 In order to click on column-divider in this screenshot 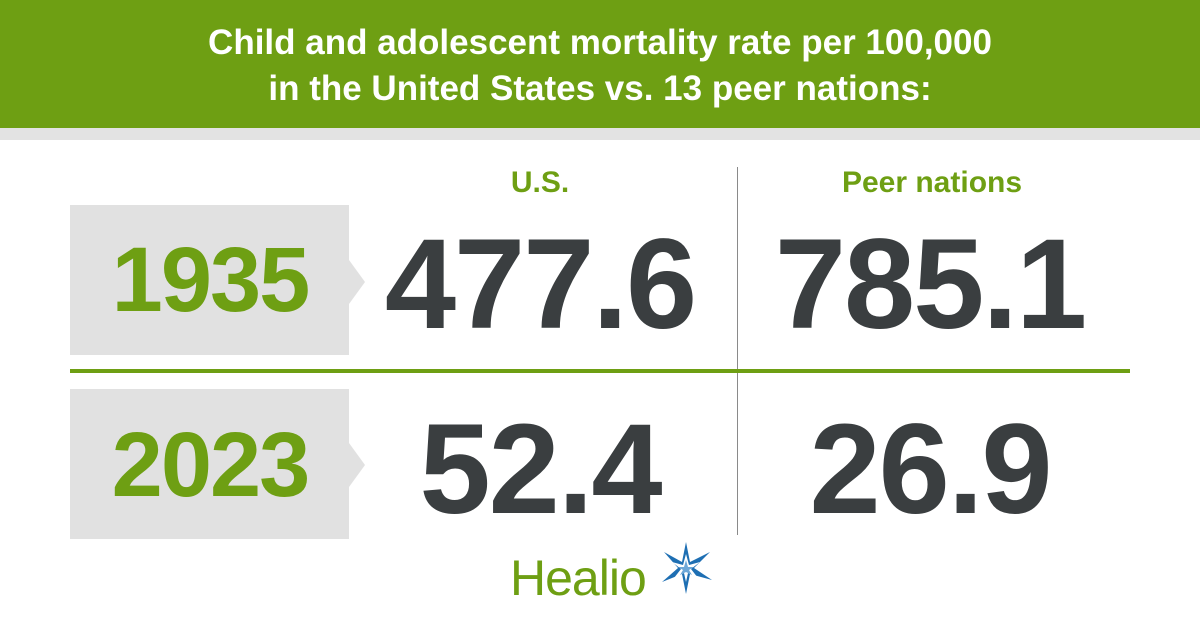, I will do `click(737, 351)`.